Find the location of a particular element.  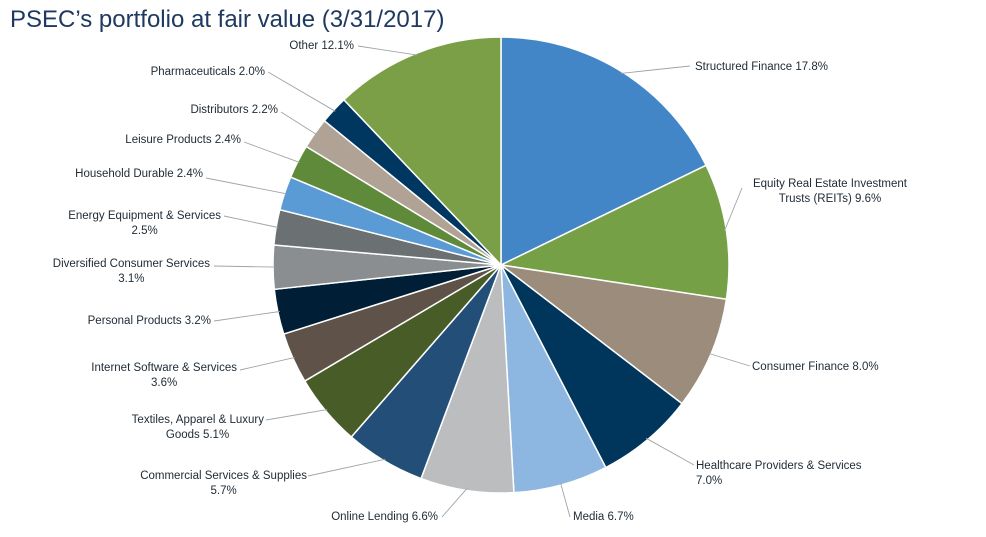

slice-label: Consumer Finance 8.0% is located at coordinates (815, 367).